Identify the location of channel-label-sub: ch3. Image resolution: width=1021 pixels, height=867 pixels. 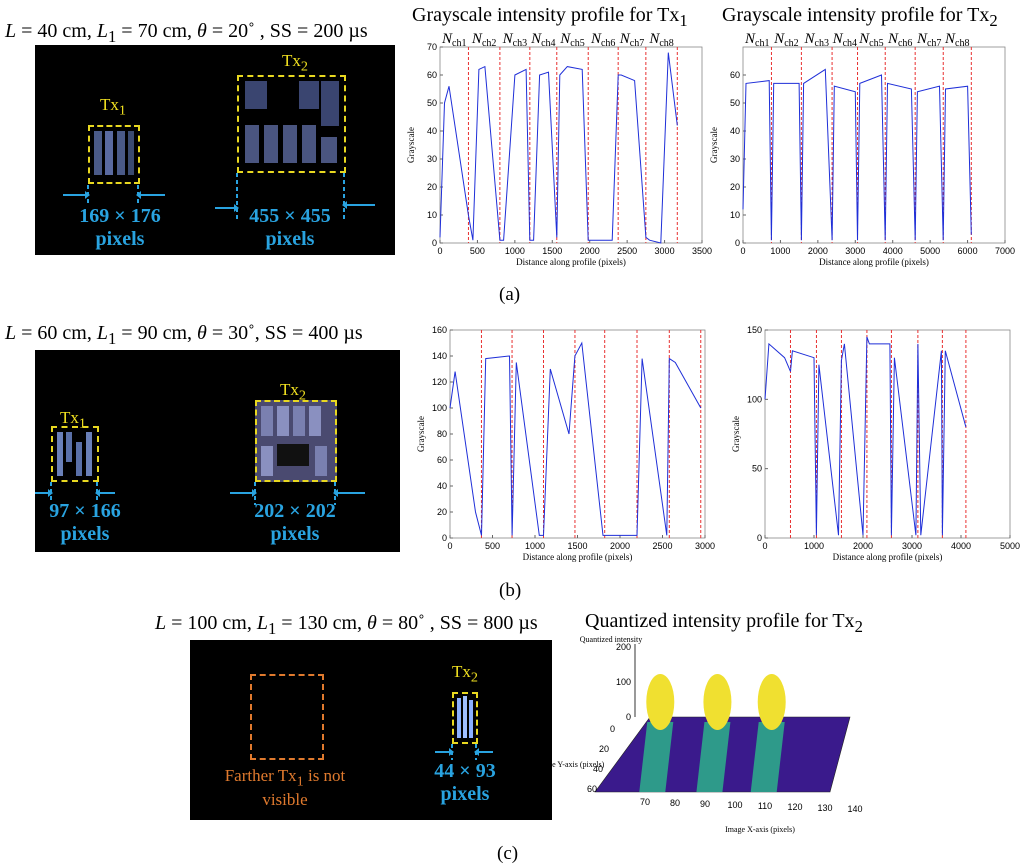
(520, 43).